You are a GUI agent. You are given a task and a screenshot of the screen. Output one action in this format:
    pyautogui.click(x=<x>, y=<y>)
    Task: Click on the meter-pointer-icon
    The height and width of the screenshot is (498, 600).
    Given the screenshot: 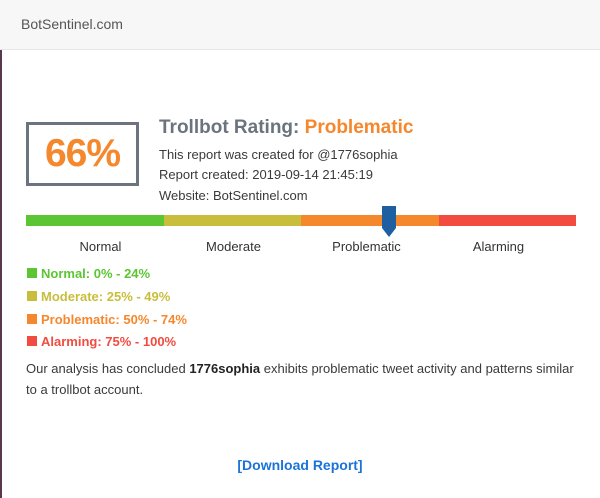 What is the action you would take?
    pyautogui.click(x=389, y=221)
    